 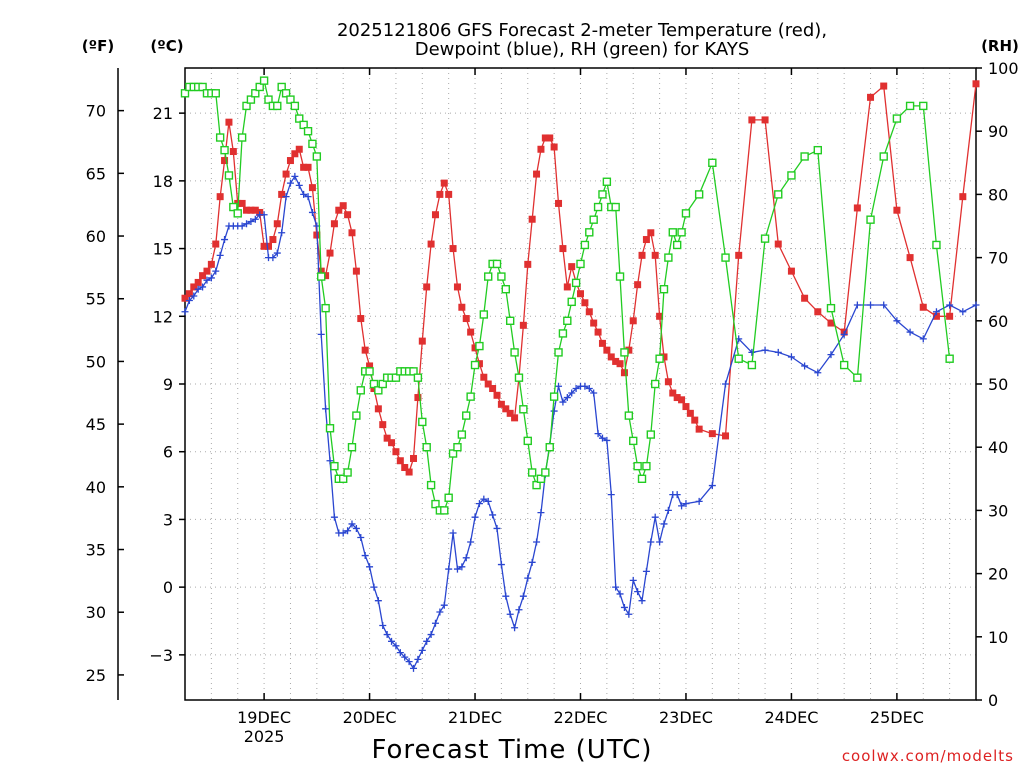 I want to click on celsius-tick-label: 9, so click(x=168, y=384).